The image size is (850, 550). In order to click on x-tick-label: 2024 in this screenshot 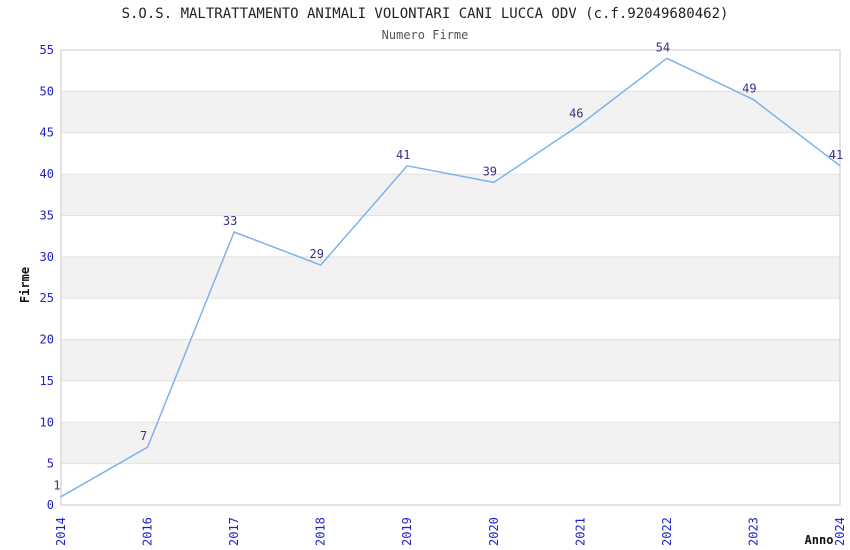, I will do `click(840, 531)`.